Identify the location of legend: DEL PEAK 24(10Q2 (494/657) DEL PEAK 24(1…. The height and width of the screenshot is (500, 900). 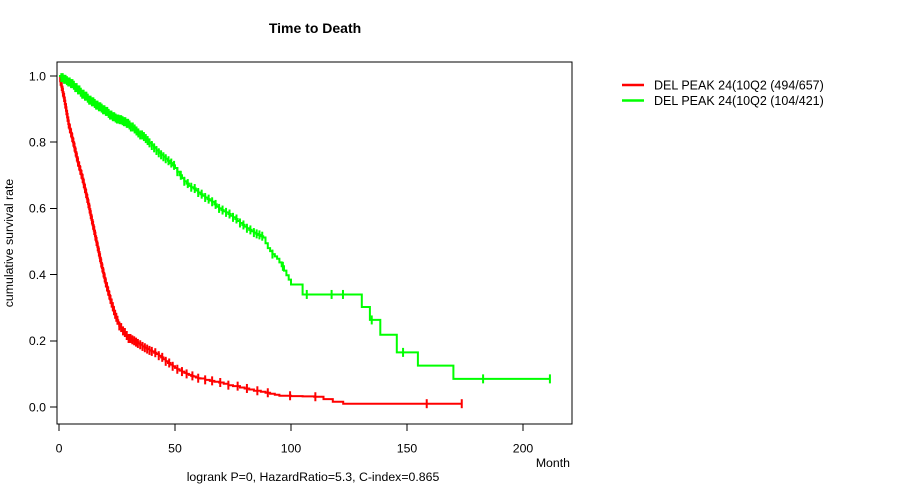
(723, 93).